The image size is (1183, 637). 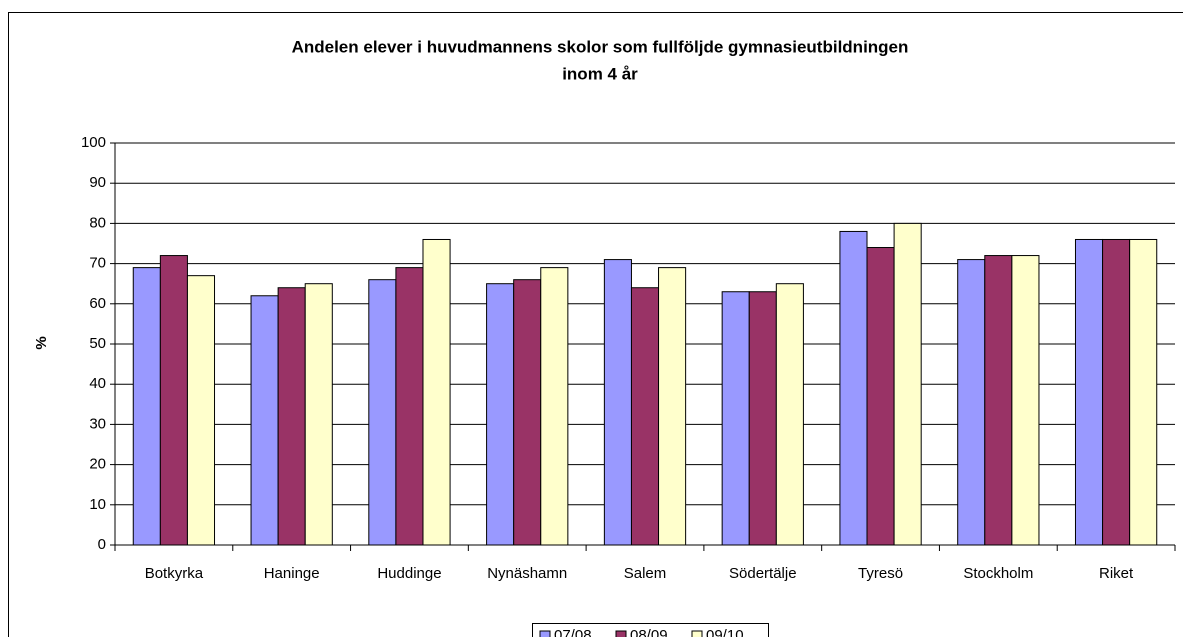 What do you see at coordinates (97, 423) in the screenshot?
I see `y-tick-label: 30` at bounding box center [97, 423].